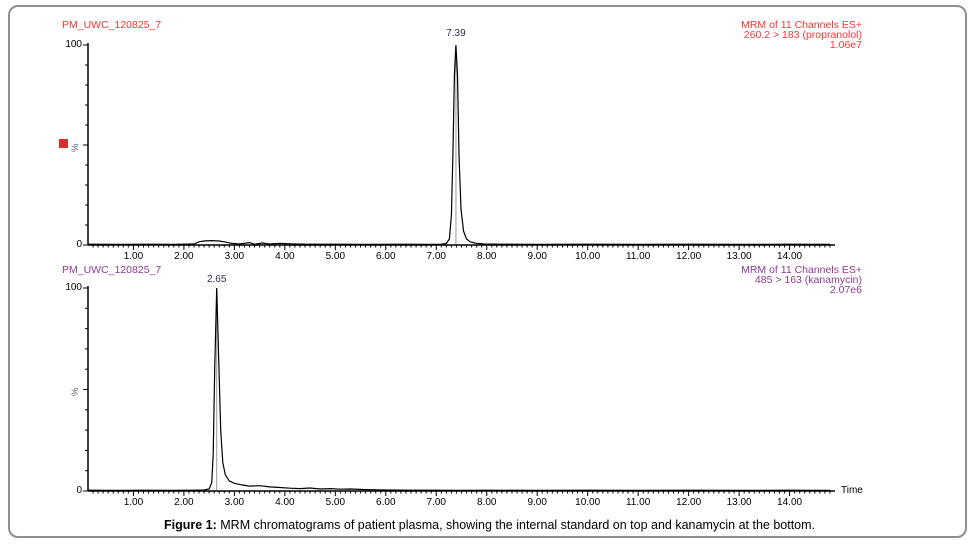  I want to click on series-marker, so click(63, 143).